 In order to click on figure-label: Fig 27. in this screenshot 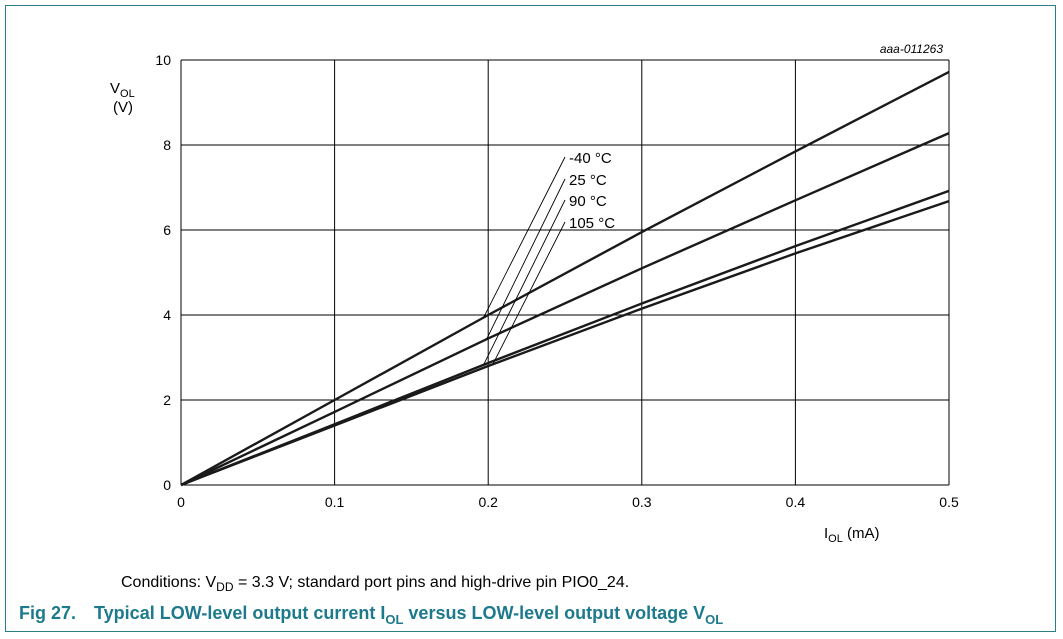, I will do `click(47, 613)`.